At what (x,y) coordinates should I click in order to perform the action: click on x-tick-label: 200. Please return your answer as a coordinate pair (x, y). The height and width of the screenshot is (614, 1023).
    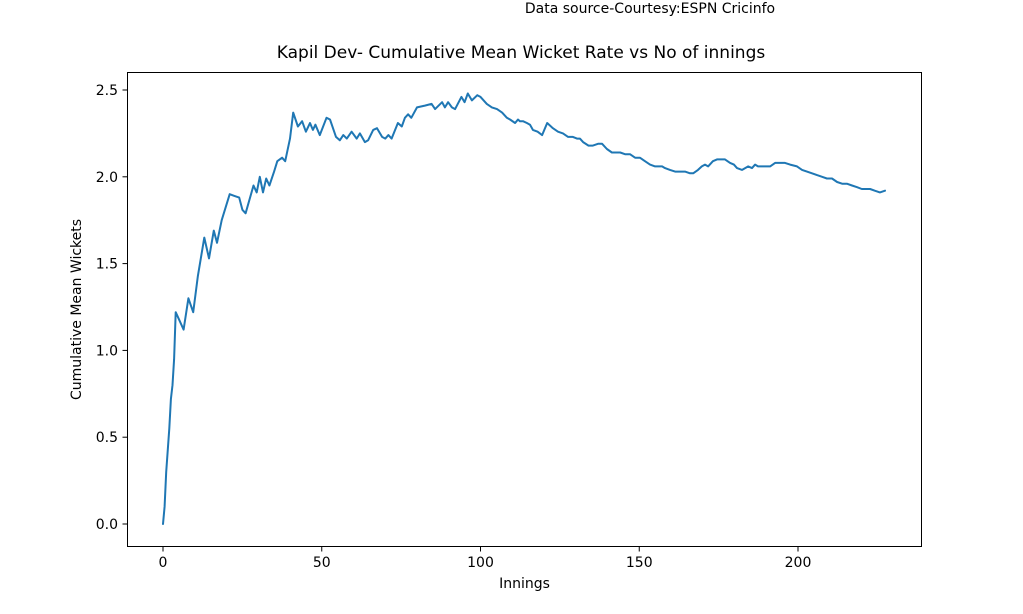
    Looking at the image, I should click on (798, 563).